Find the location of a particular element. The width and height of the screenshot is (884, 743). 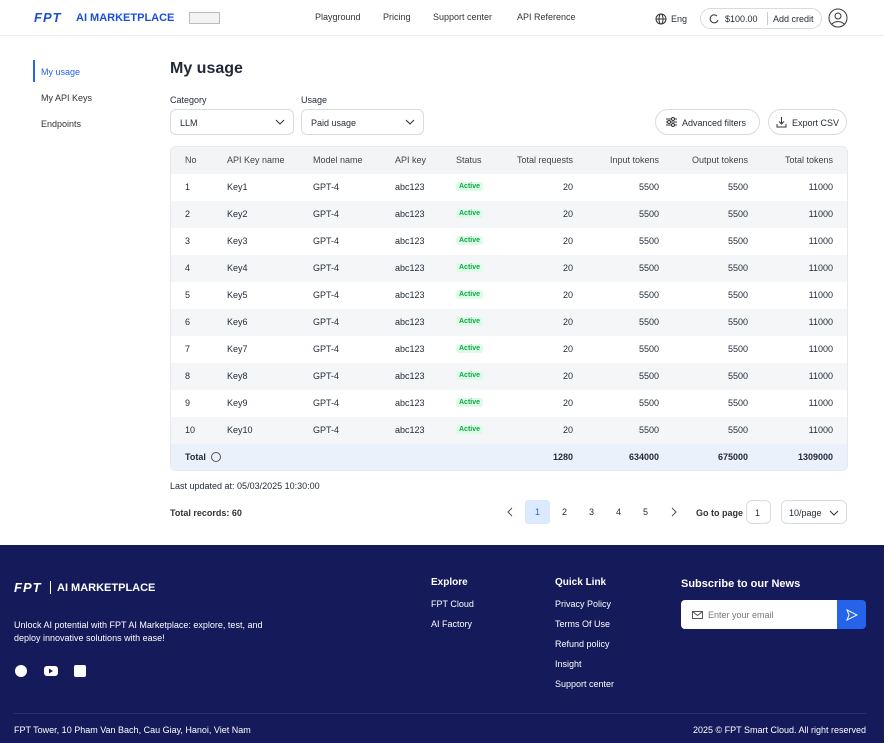

table-cell: 5 is located at coordinates (188, 295).